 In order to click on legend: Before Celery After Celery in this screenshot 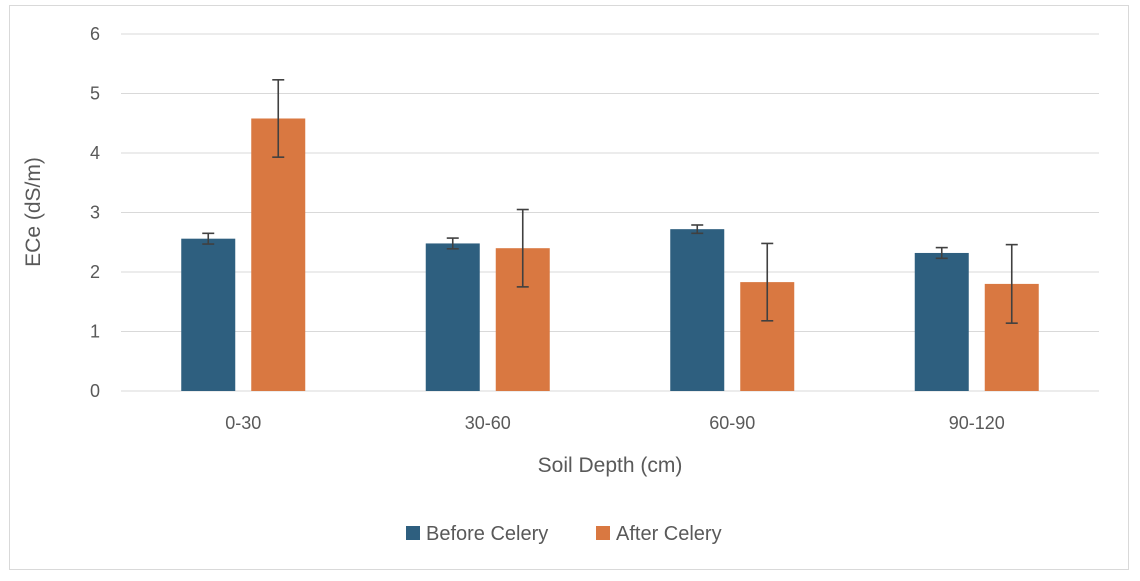, I will do `click(564, 534)`.